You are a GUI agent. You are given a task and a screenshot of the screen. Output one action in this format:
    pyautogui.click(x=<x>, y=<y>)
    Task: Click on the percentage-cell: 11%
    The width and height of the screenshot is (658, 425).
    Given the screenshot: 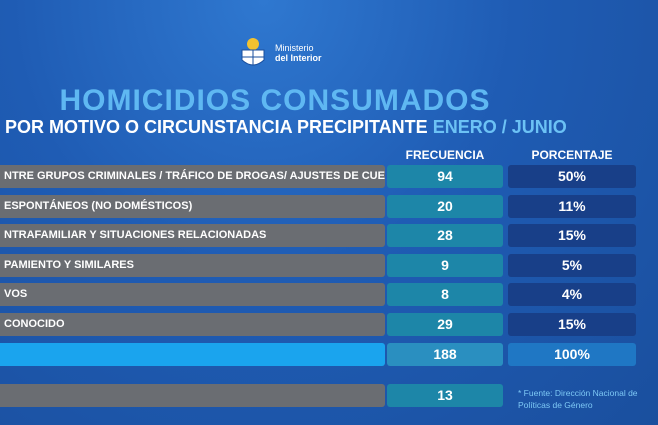 What is the action you would take?
    pyautogui.click(x=572, y=206)
    